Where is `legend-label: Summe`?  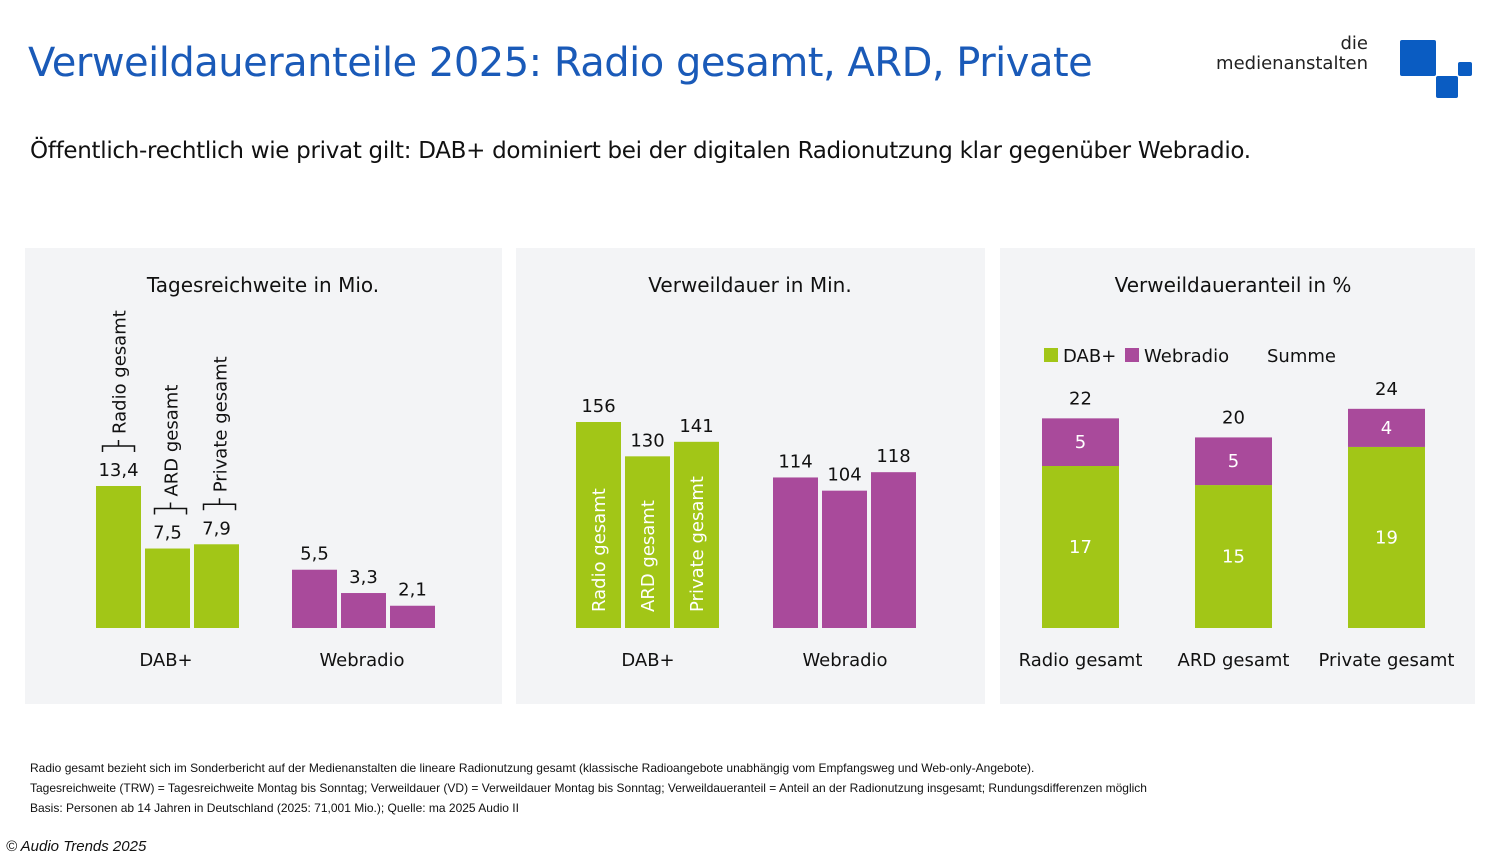
legend-label: Summe is located at coordinates (1301, 356).